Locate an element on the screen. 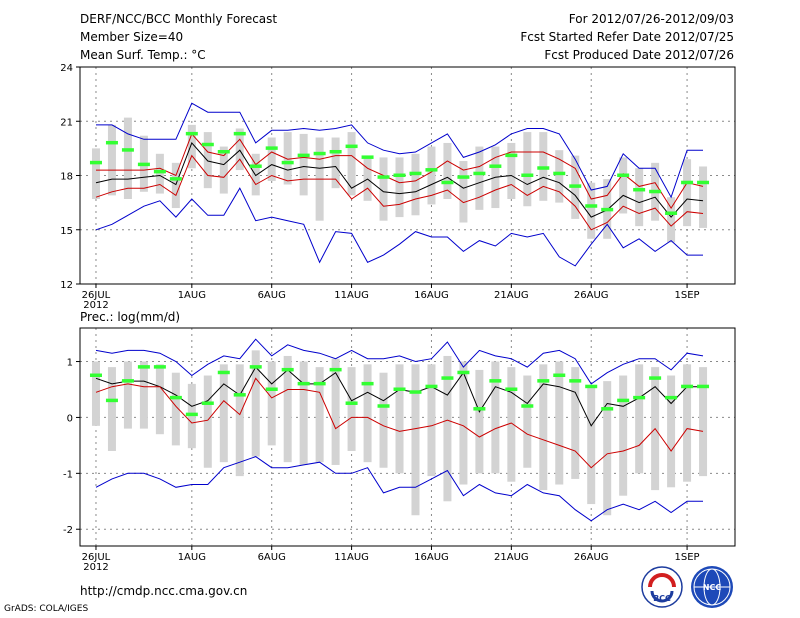 The image size is (800, 618). series-line-ensemble-max is located at coordinates (399, 150).